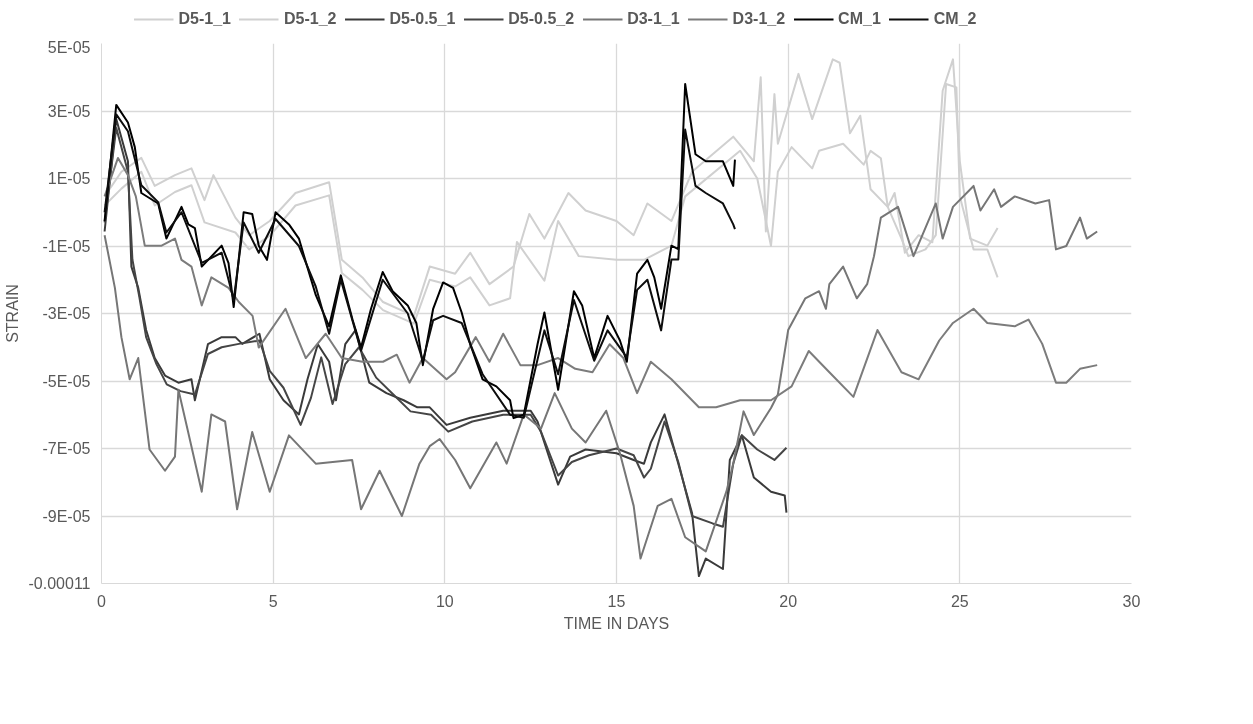 This screenshot has width=1253, height=724. What do you see at coordinates (444, 601) in the screenshot?
I see `x-tick-label: 10` at bounding box center [444, 601].